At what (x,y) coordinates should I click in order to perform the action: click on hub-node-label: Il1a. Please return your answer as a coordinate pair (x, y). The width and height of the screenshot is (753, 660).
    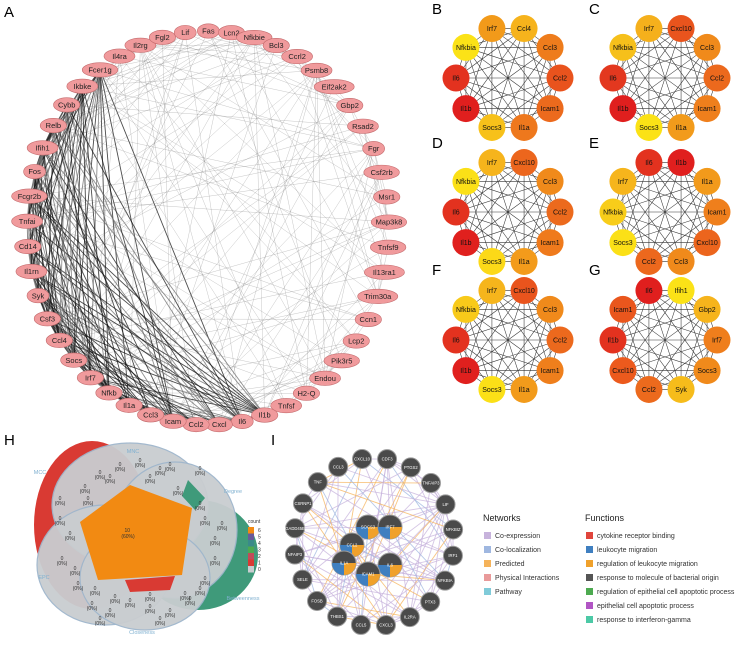
    Looking at the image, I should click on (523, 128).